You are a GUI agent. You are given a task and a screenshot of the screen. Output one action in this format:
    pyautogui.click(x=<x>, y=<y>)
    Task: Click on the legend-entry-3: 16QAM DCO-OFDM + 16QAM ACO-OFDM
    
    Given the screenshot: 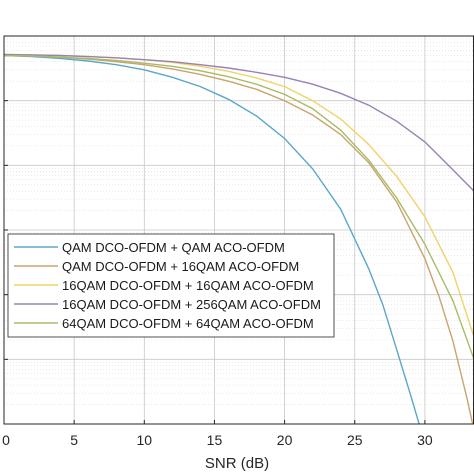 What is the action you would take?
    pyautogui.click(x=188, y=285)
    